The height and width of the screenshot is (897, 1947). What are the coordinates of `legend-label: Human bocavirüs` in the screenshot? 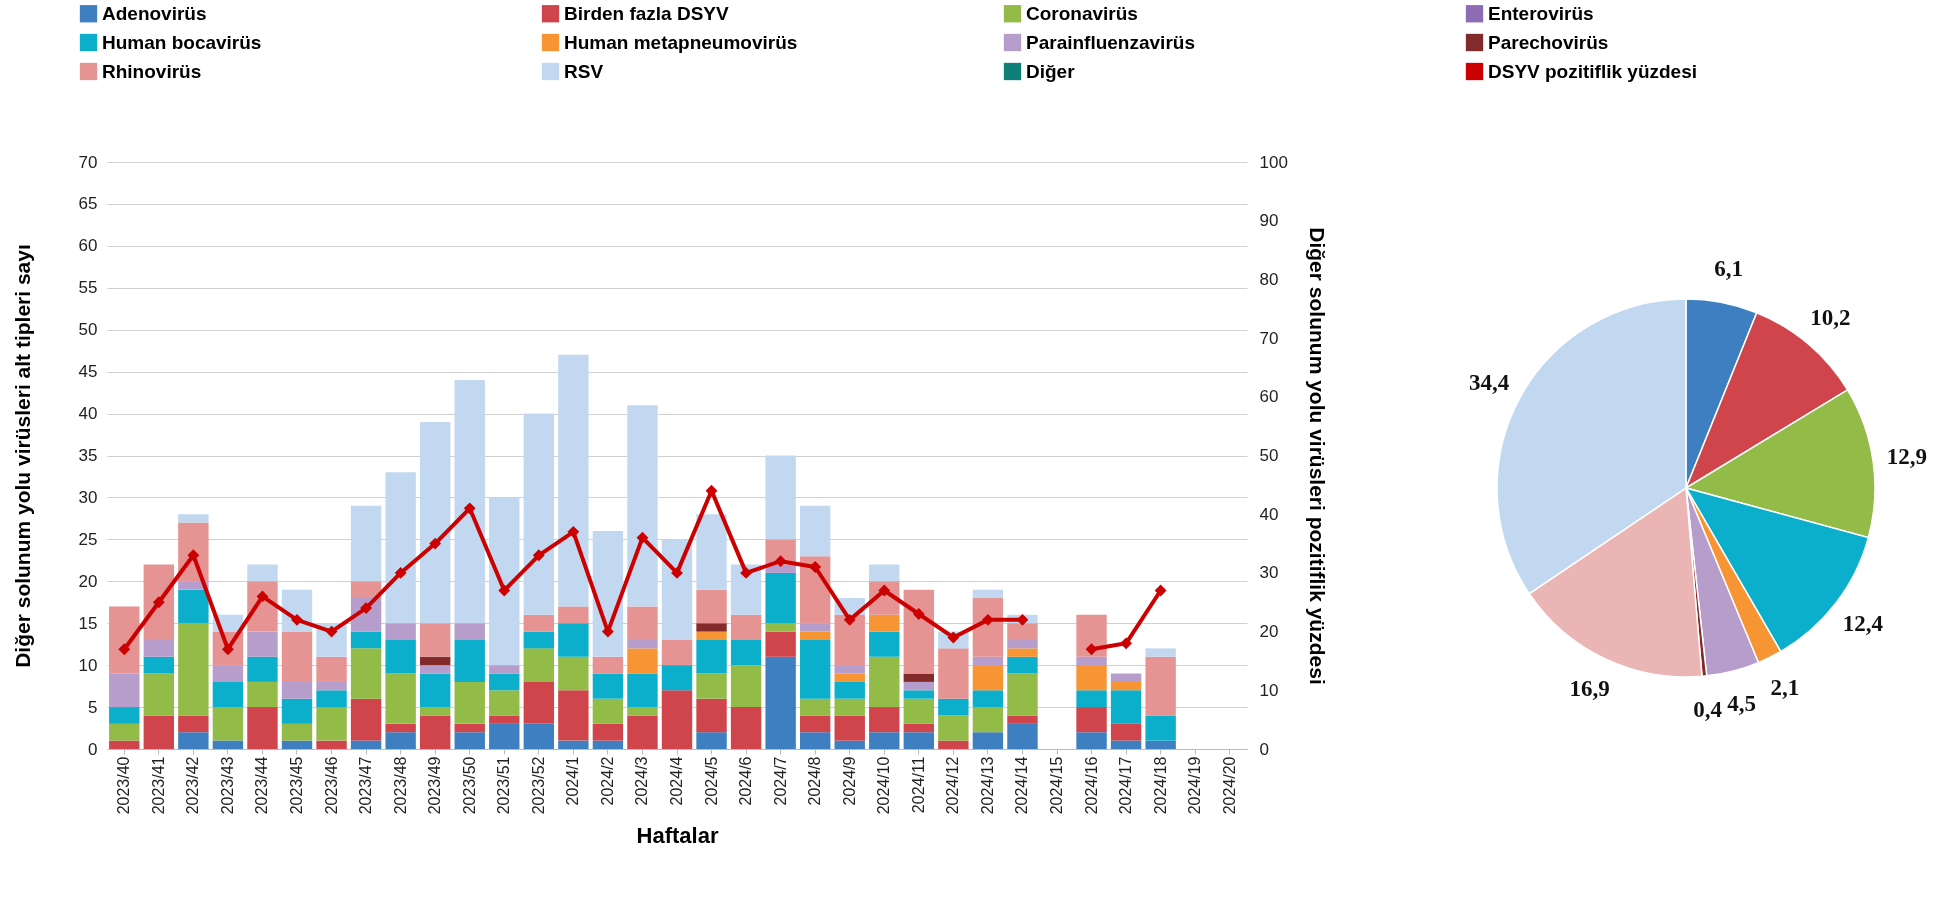 It's located at (182, 42).